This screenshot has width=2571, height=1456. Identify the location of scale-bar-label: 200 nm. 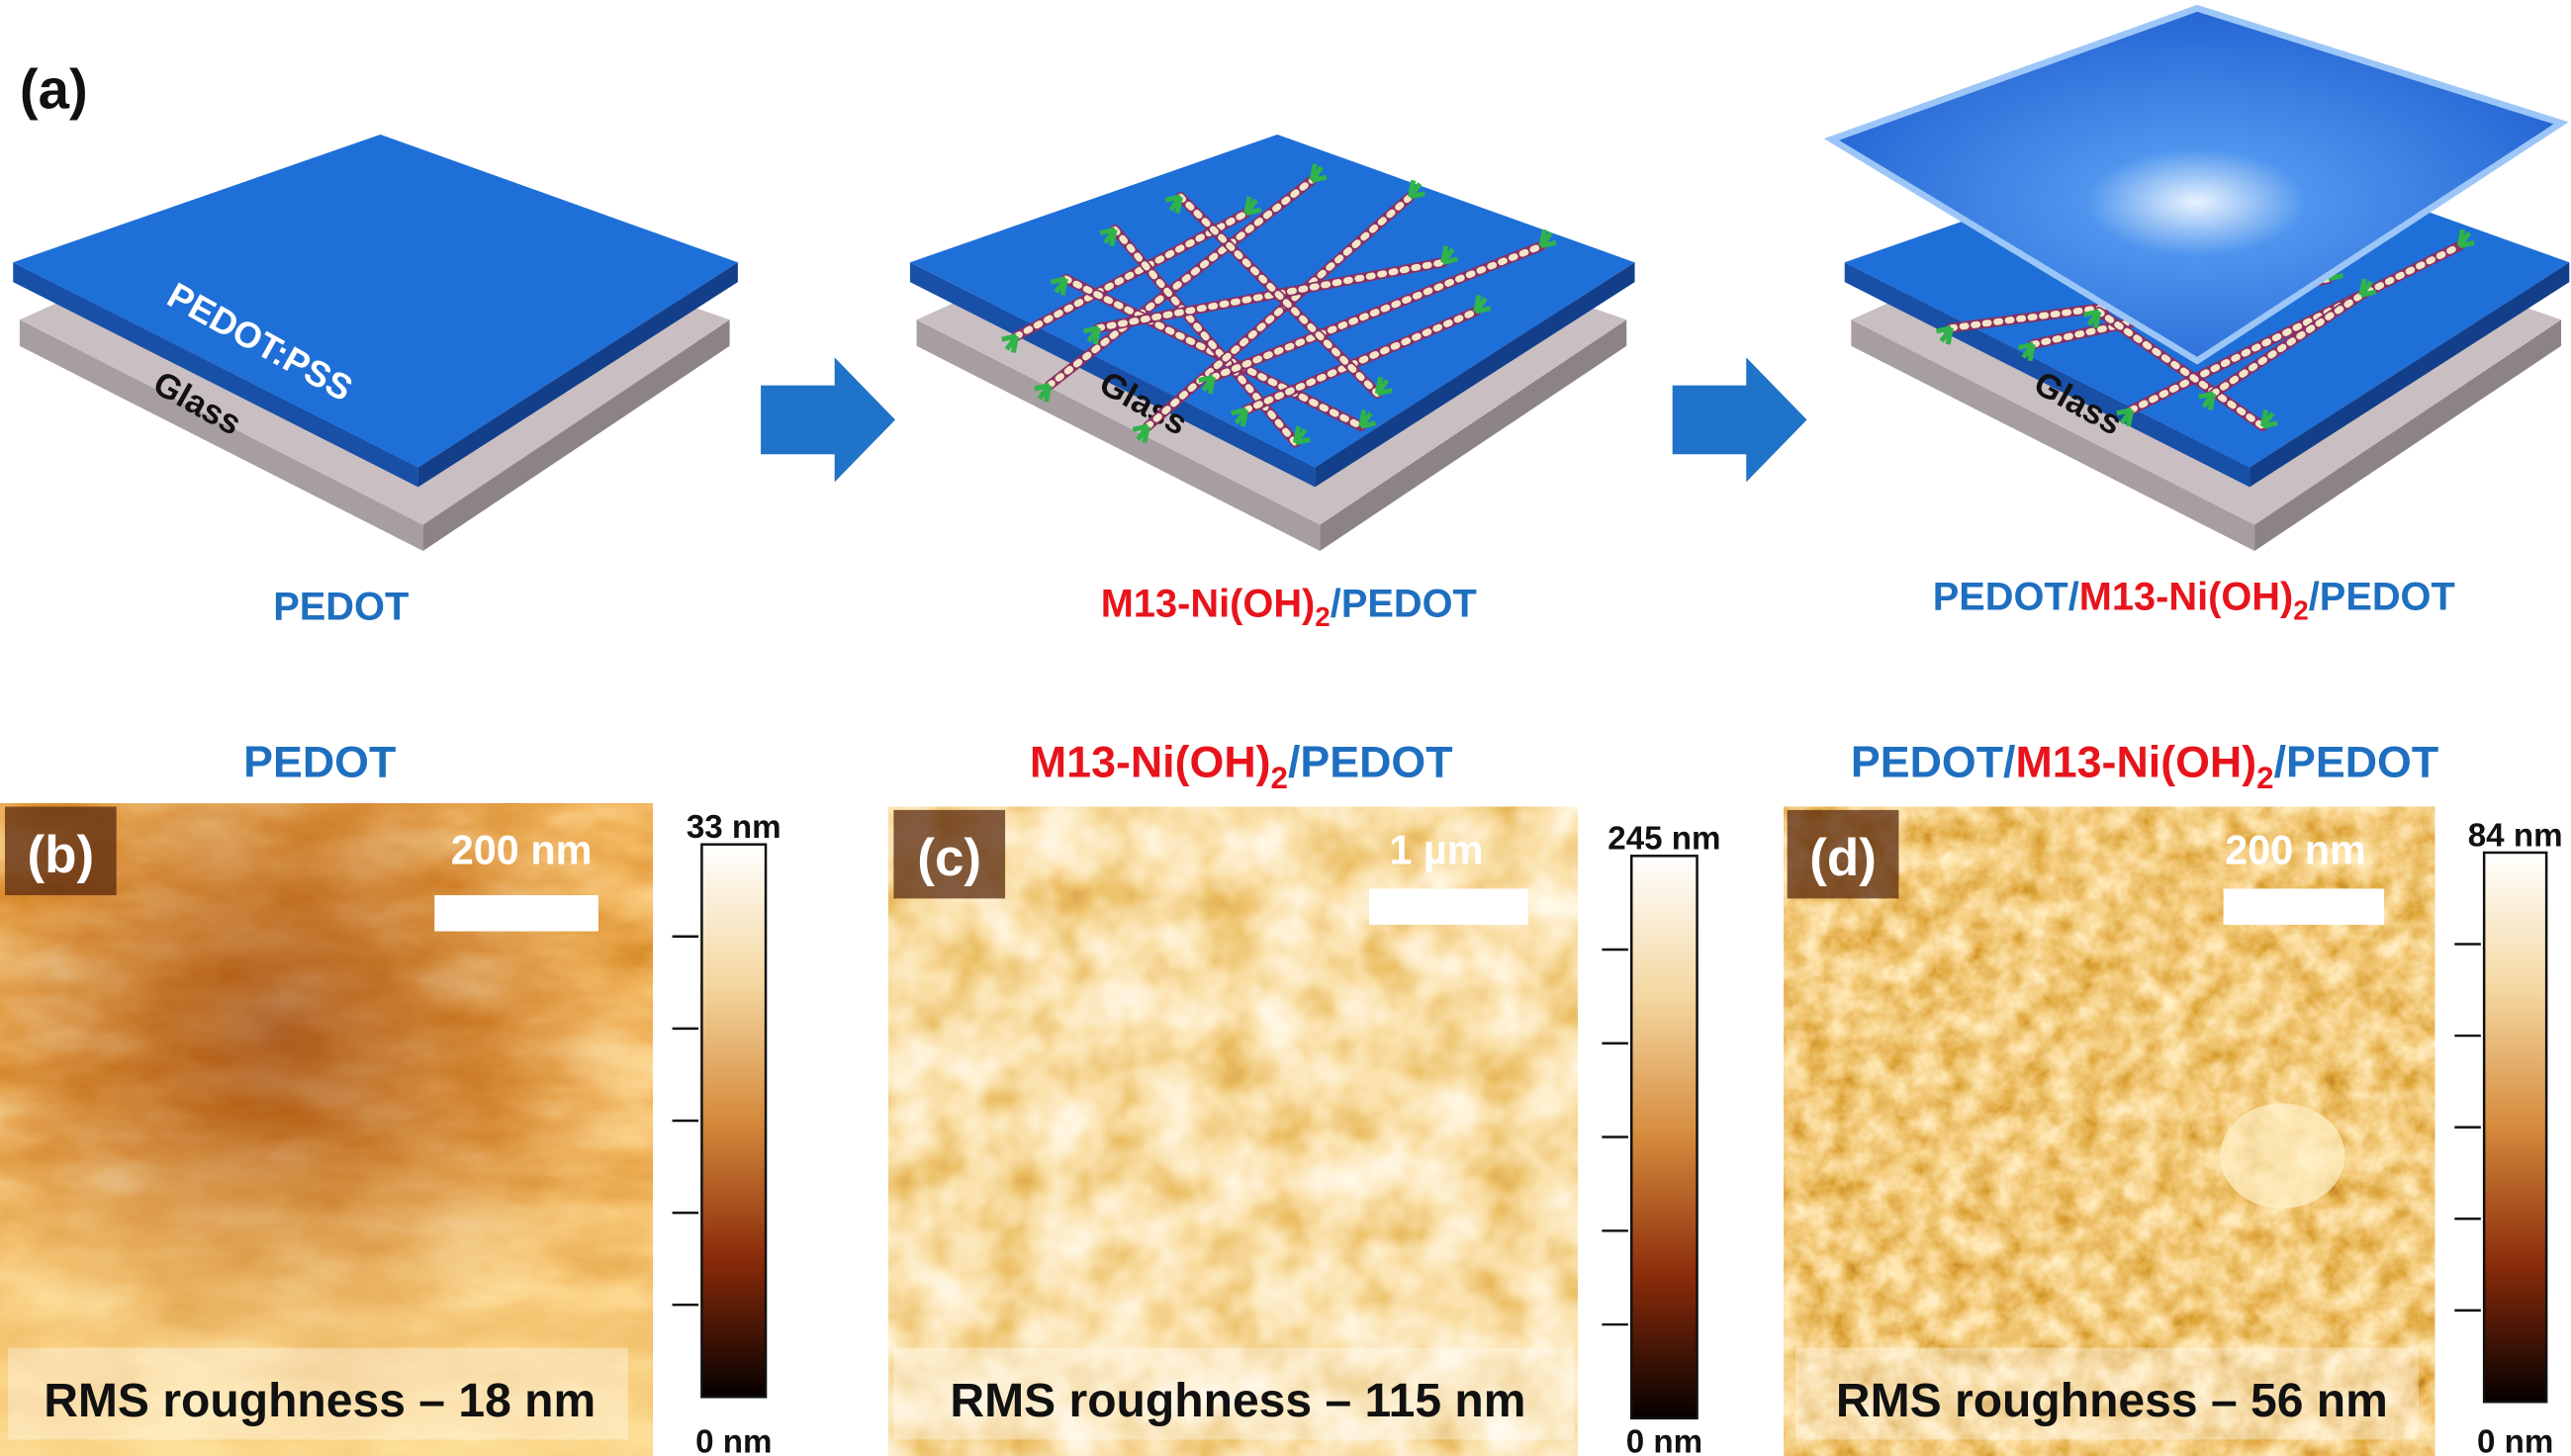
(2295, 850).